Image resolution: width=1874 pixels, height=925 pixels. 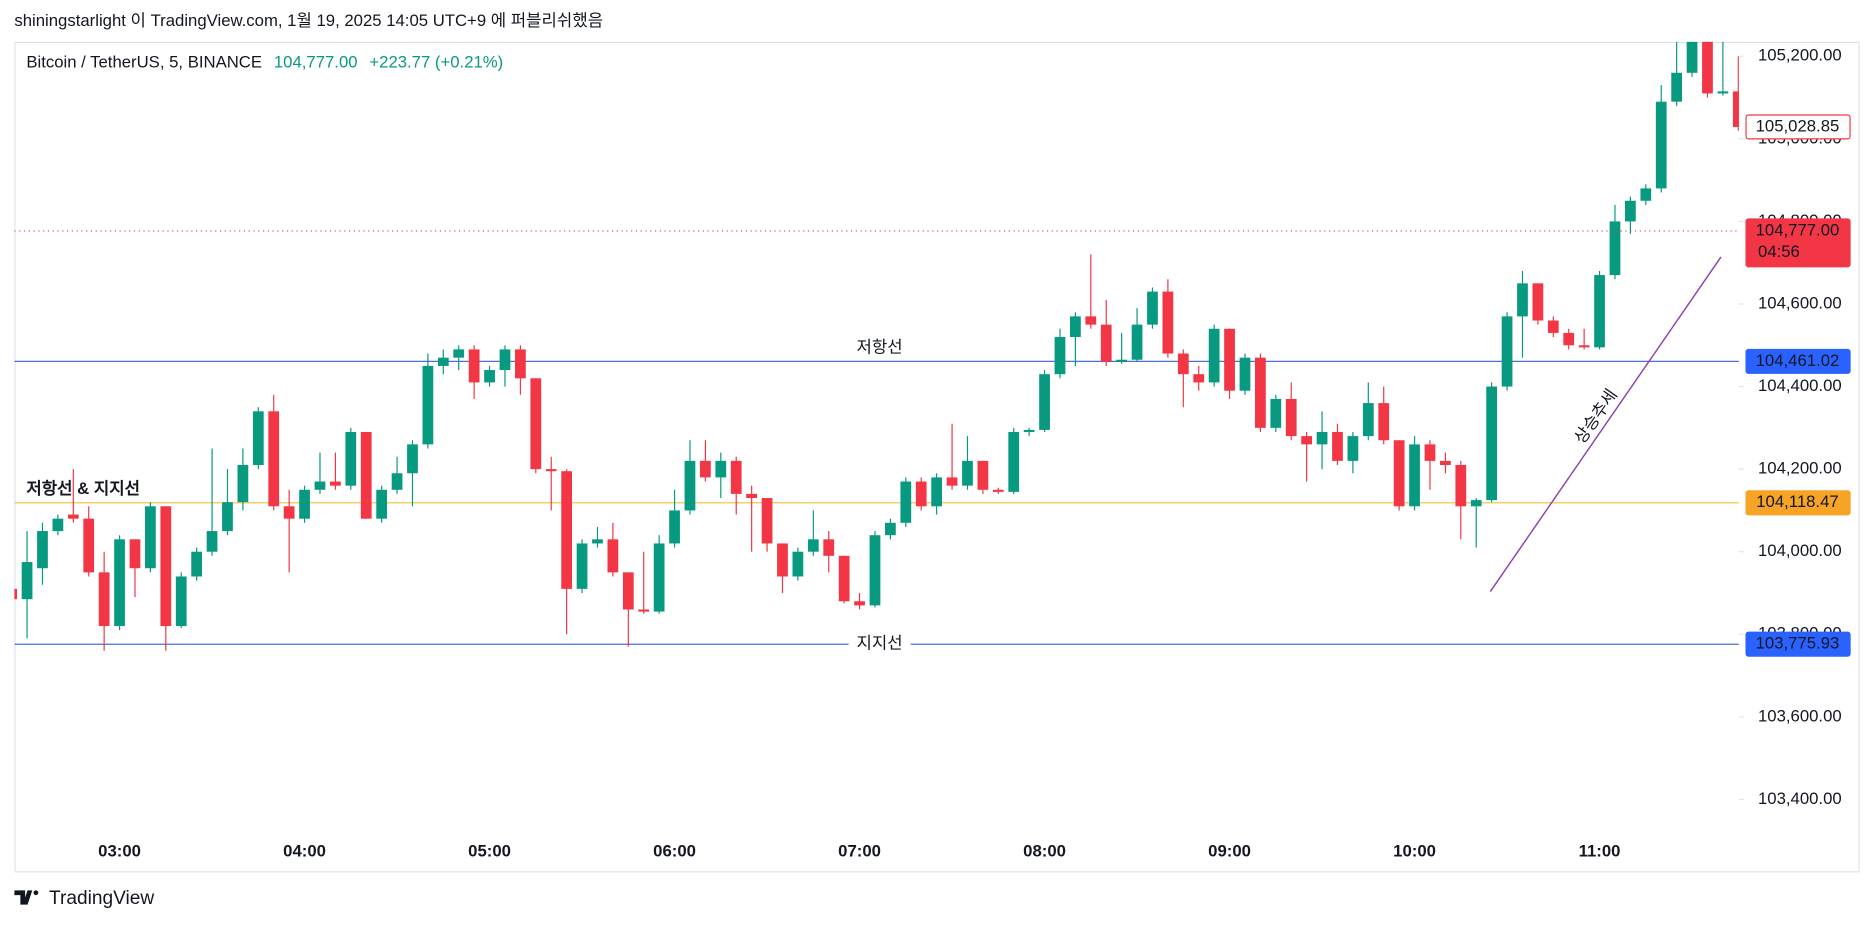 I want to click on level-label-bg, so click(x=879, y=644).